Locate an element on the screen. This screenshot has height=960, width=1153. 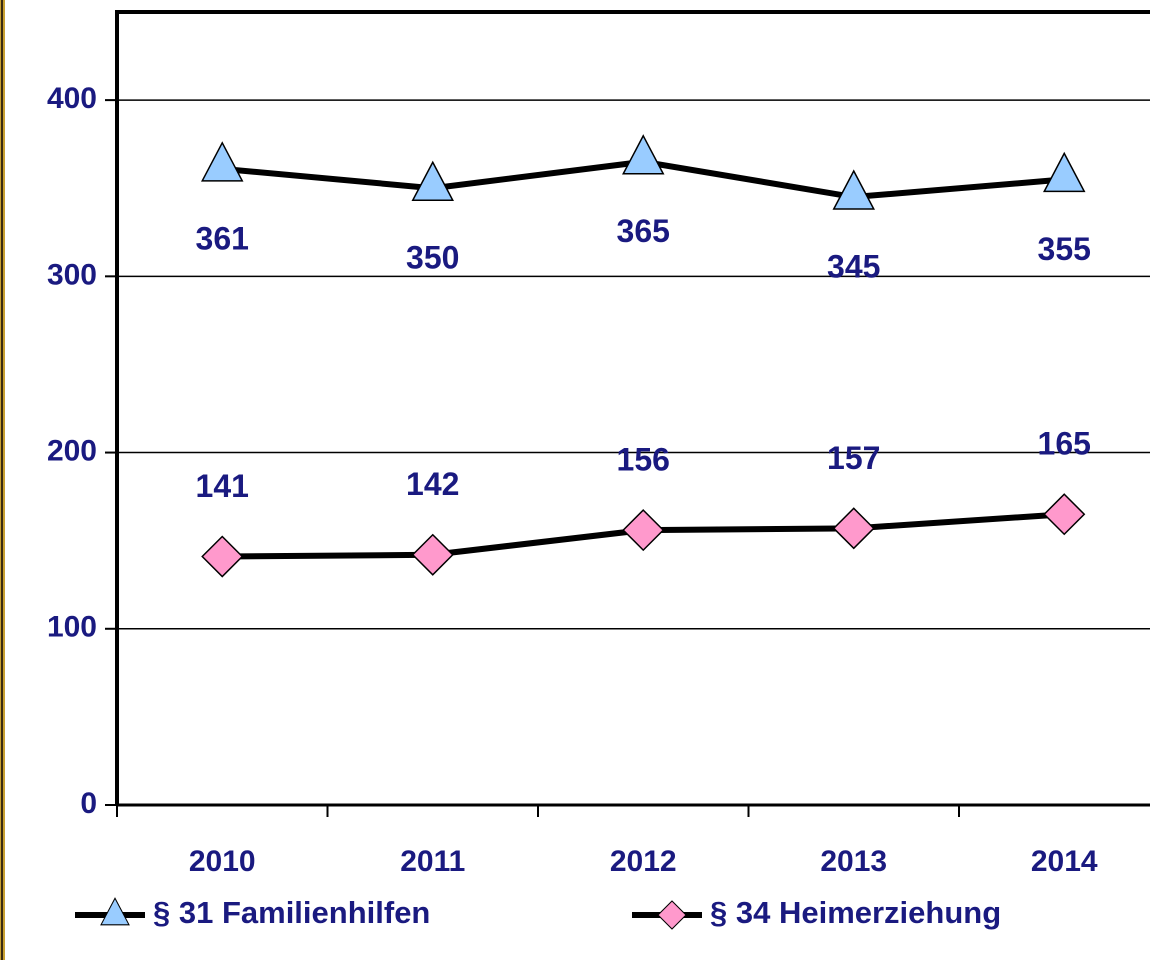
x-tick-label: 2012 is located at coordinates (643, 861).